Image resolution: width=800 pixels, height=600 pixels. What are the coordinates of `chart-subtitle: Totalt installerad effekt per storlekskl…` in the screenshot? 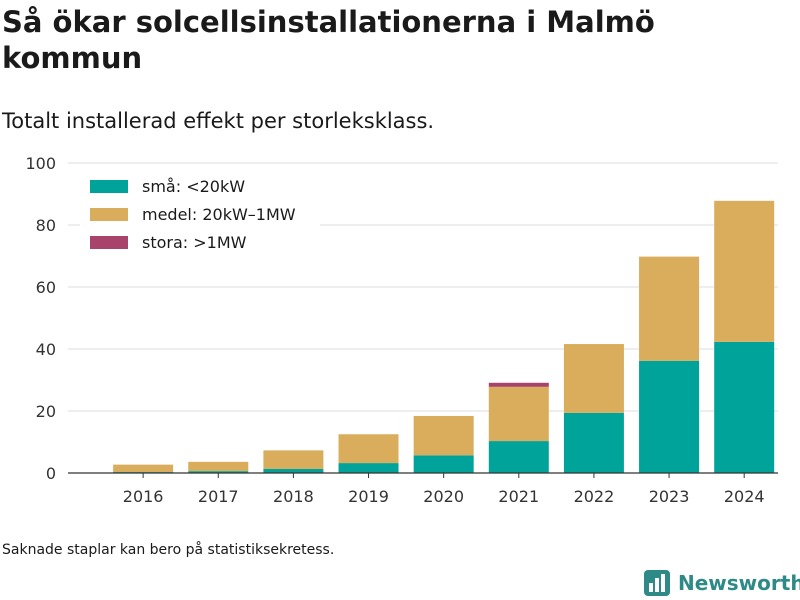 It's located at (218, 121).